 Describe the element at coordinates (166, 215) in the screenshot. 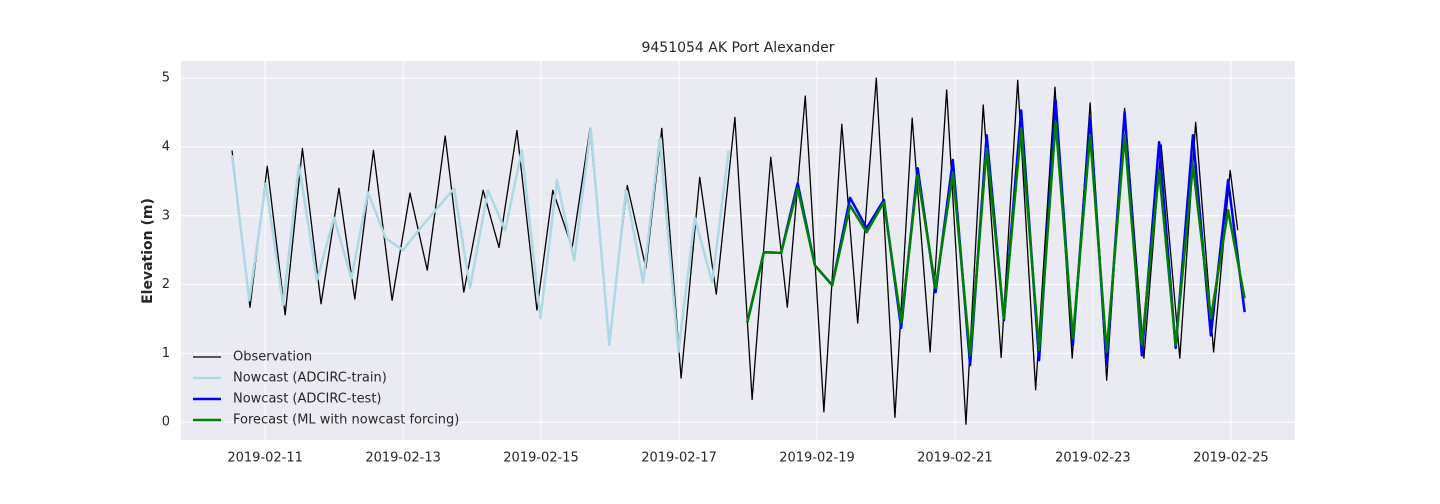

I see `y-tick-label: 3` at that location.